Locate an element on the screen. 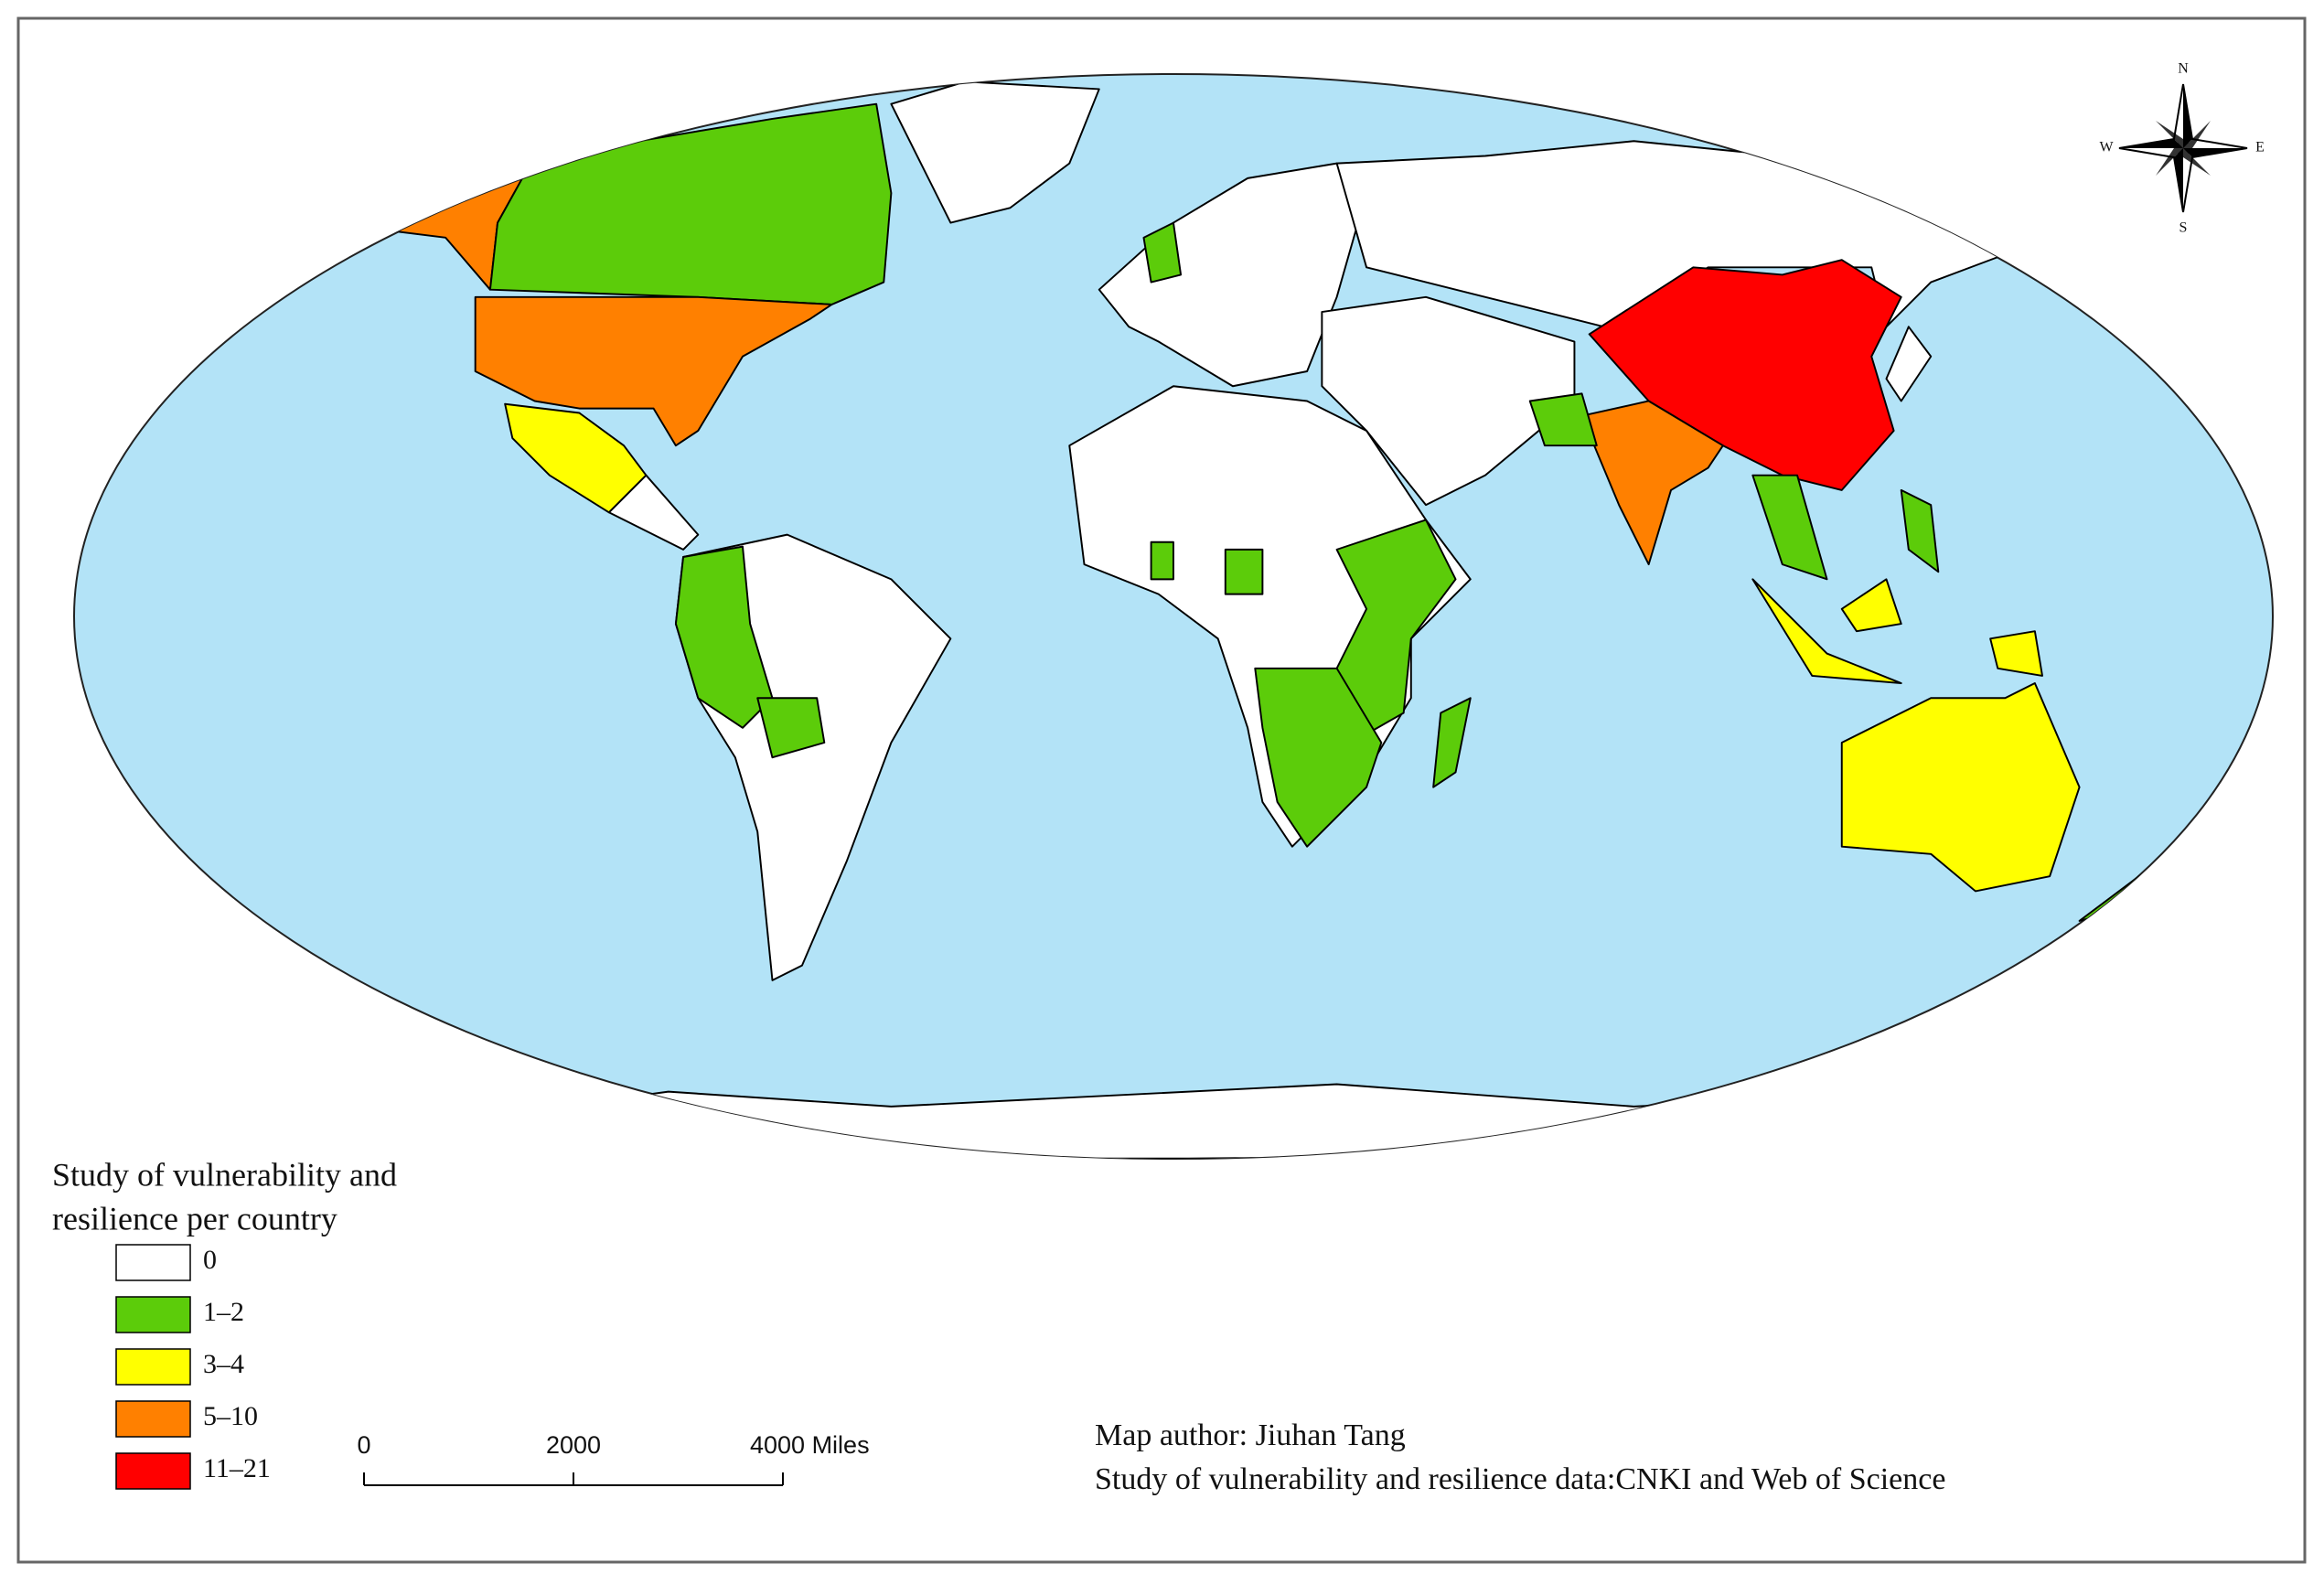 Image resolution: width=2324 pixels, height=1595 pixels. legend-label: 5–10 is located at coordinates (231, 1416).